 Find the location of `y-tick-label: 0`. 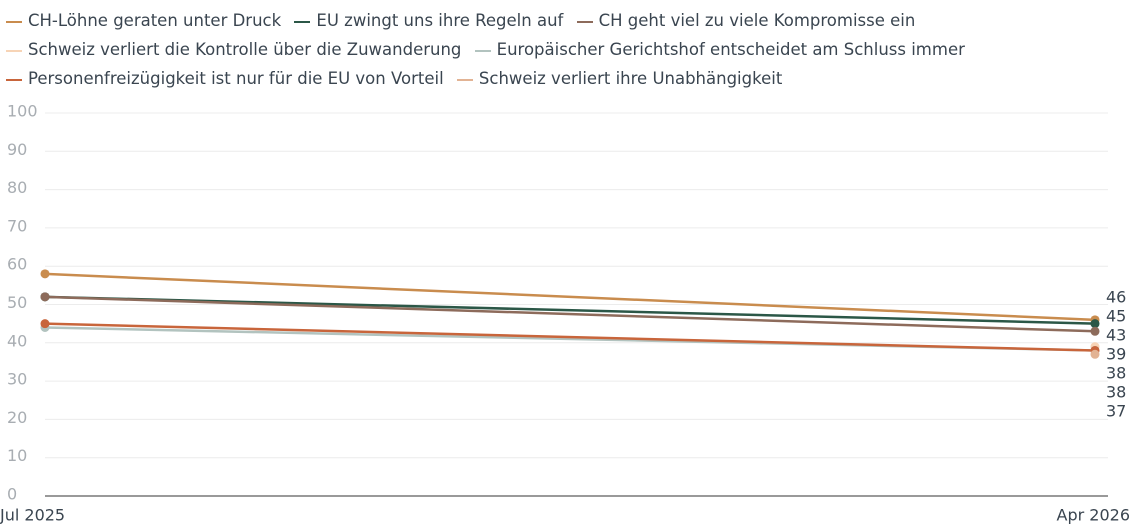

y-tick-label: 0 is located at coordinates (12, 494).